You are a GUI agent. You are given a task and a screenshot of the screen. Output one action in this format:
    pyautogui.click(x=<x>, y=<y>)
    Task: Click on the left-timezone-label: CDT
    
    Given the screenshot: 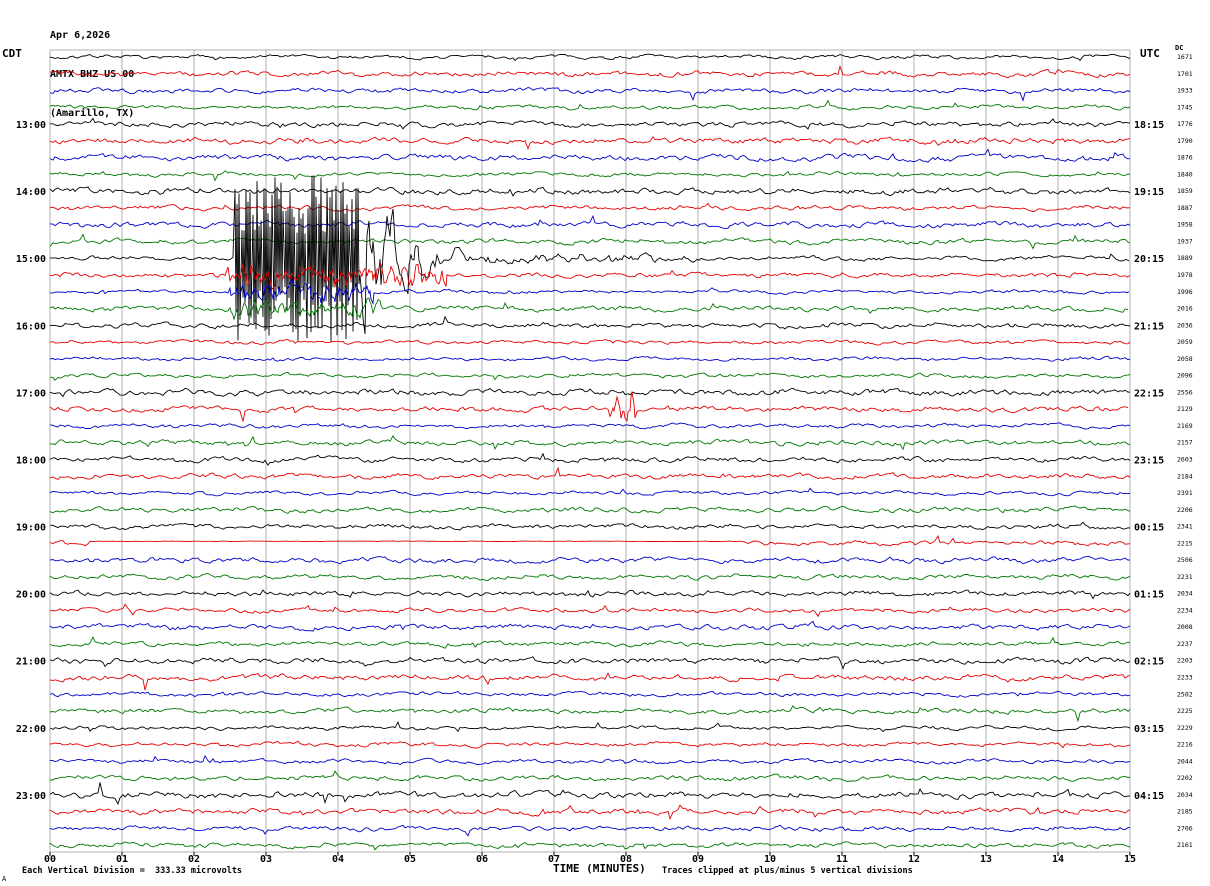 What is the action you would take?
    pyautogui.click(x=12, y=53)
    